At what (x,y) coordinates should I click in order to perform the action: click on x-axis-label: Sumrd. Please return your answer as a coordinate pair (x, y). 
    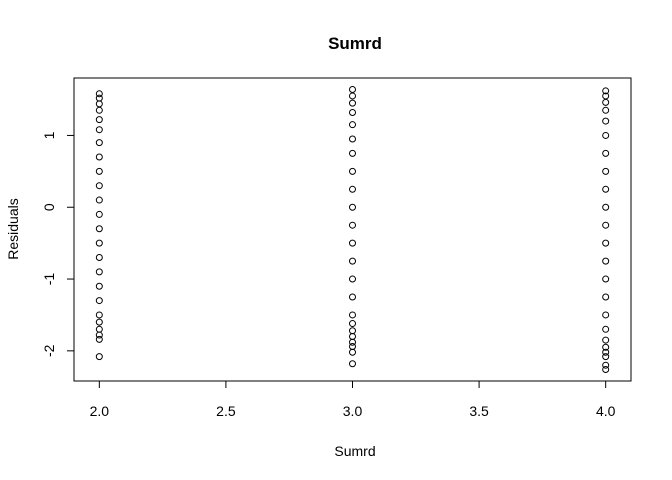
    Looking at the image, I should click on (354, 451).